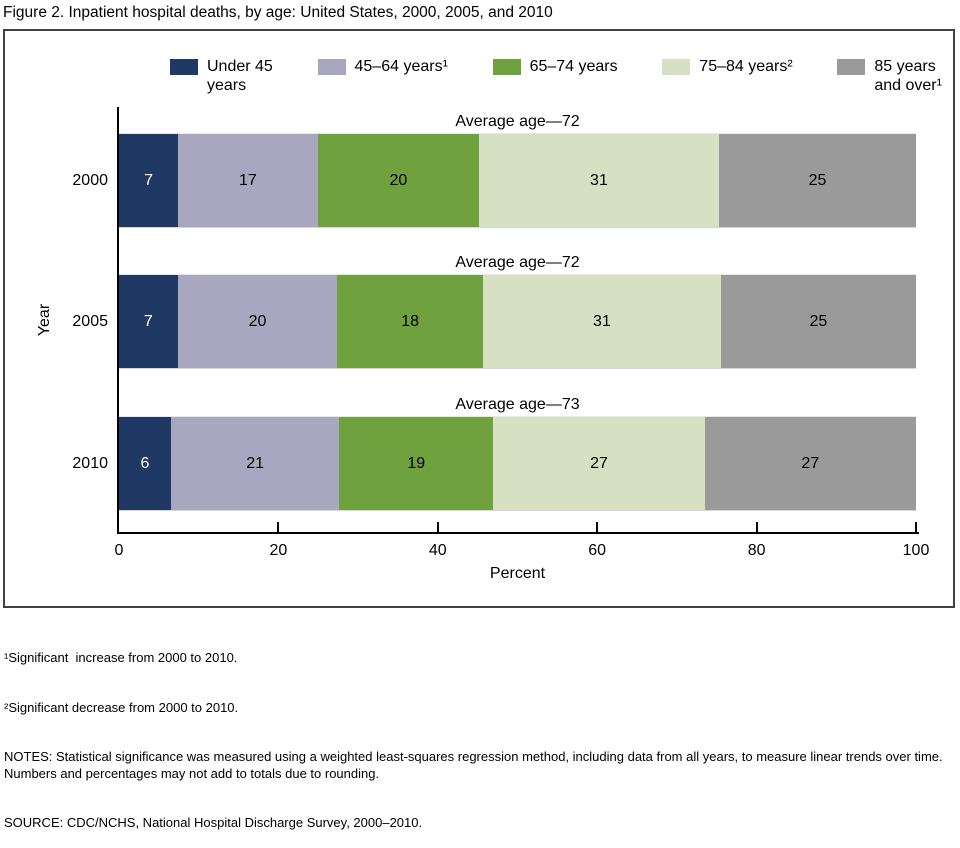  I want to click on bar-segment: 17, so click(248, 180).